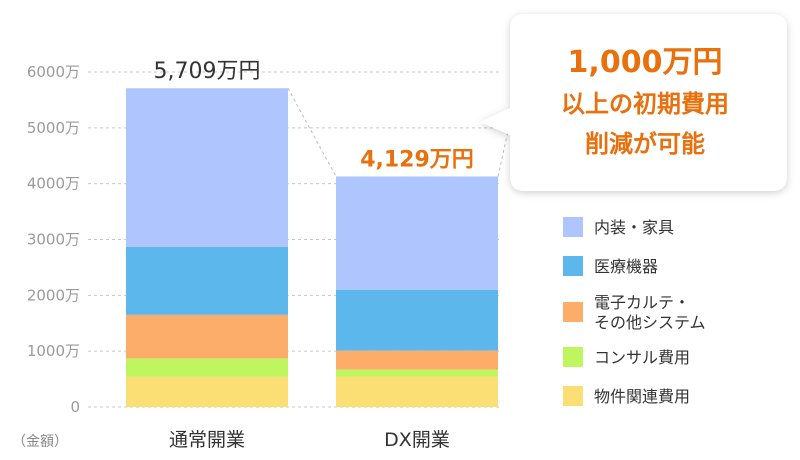 This screenshot has width=800, height=460. I want to click on legend-label: 物件関連費用, so click(642, 396).